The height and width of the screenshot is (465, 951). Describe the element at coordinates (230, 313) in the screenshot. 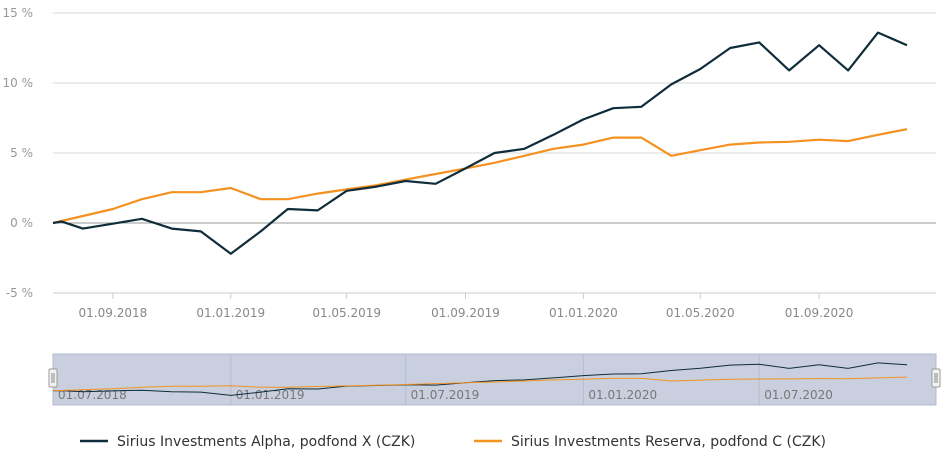

I see `x-tick-label: 01.01.2019` at that location.